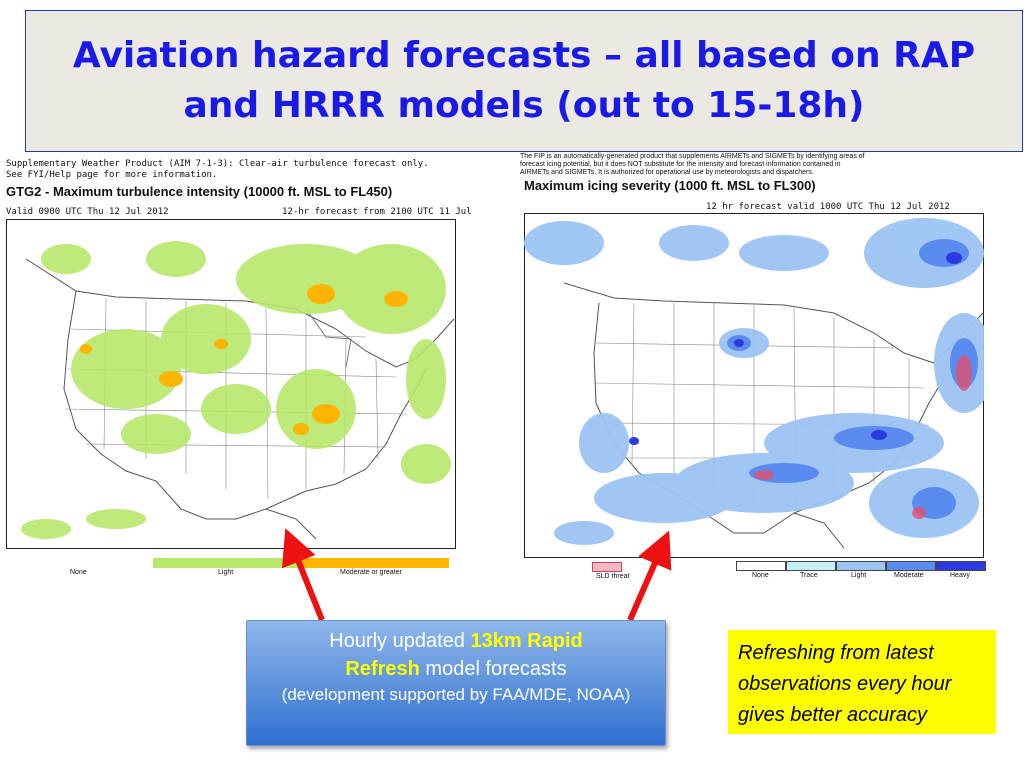 Image resolution: width=1024 pixels, height=768 pixels. Describe the element at coordinates (226, 572) in the screenshot. I see `turbulence-legend-light-label: Light` at that location.